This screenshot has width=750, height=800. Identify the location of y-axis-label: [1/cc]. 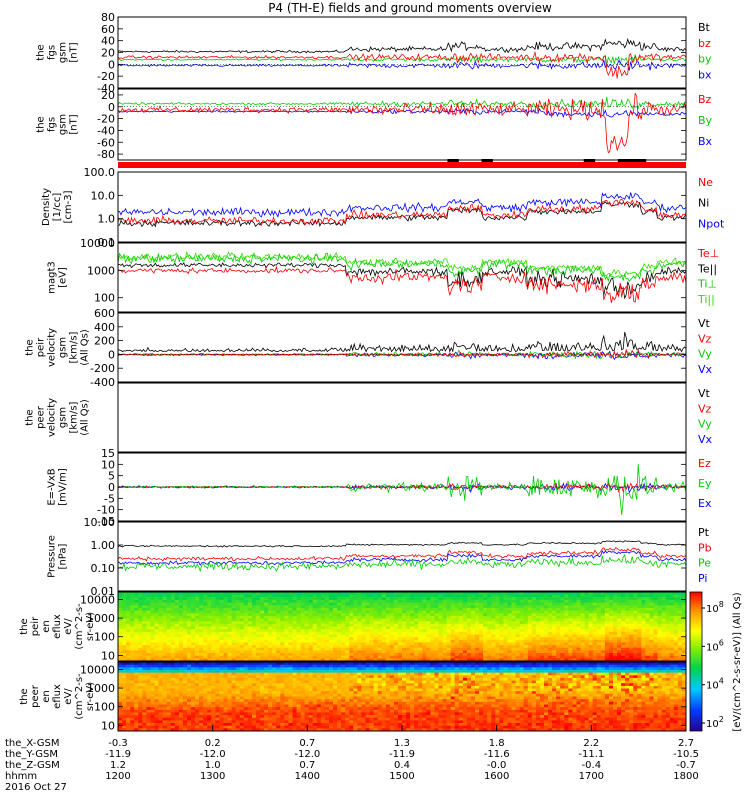
(57, 207).